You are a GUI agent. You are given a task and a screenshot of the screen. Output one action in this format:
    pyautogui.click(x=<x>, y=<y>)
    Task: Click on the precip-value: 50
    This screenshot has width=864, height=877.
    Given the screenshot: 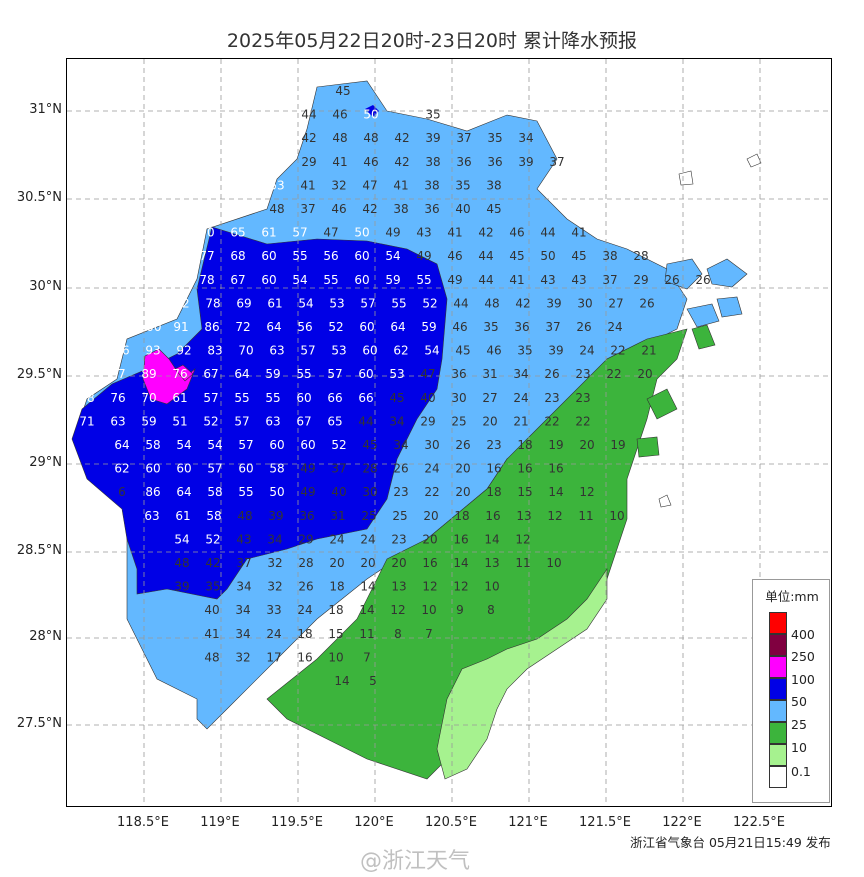 What is the action you would take?
    pyautogui.click(x=370, y=115)
    